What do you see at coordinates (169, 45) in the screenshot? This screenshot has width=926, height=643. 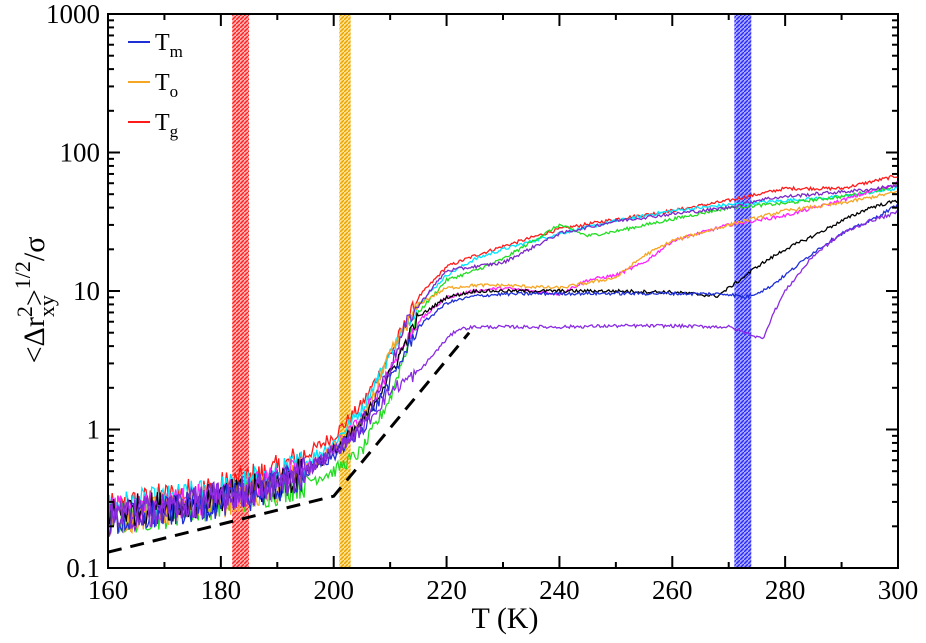 I see `legend-label-tm: Tm` at bounding box center [169, 45].